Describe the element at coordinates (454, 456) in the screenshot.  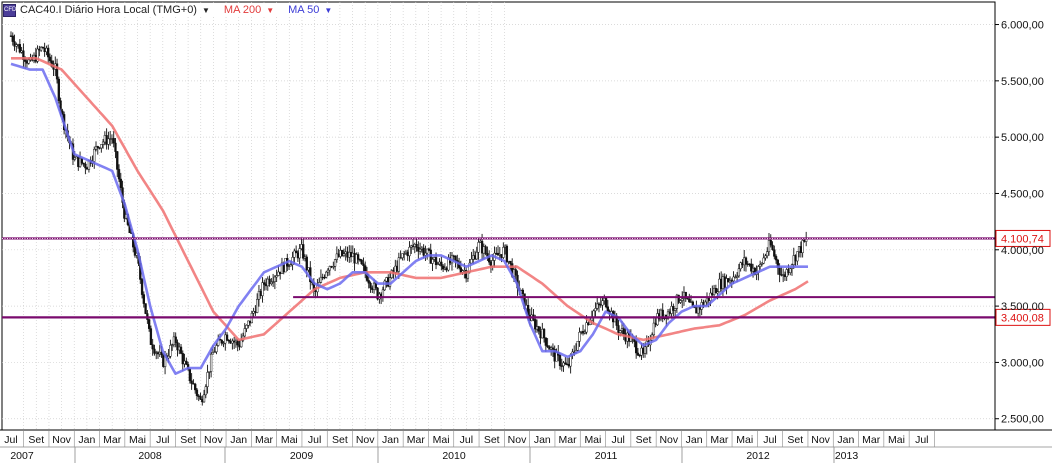
I see `x-year-label: 2010` at that location.